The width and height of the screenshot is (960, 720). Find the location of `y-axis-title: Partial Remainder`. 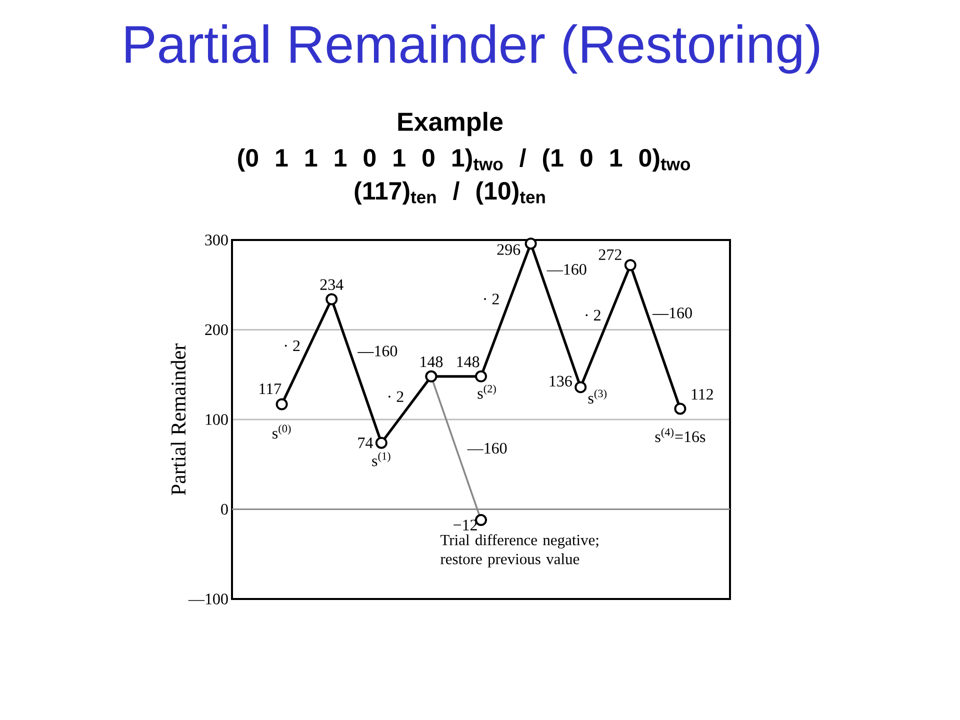

y-axis-title: Partial Remainder is located at coordinates (178, 419).